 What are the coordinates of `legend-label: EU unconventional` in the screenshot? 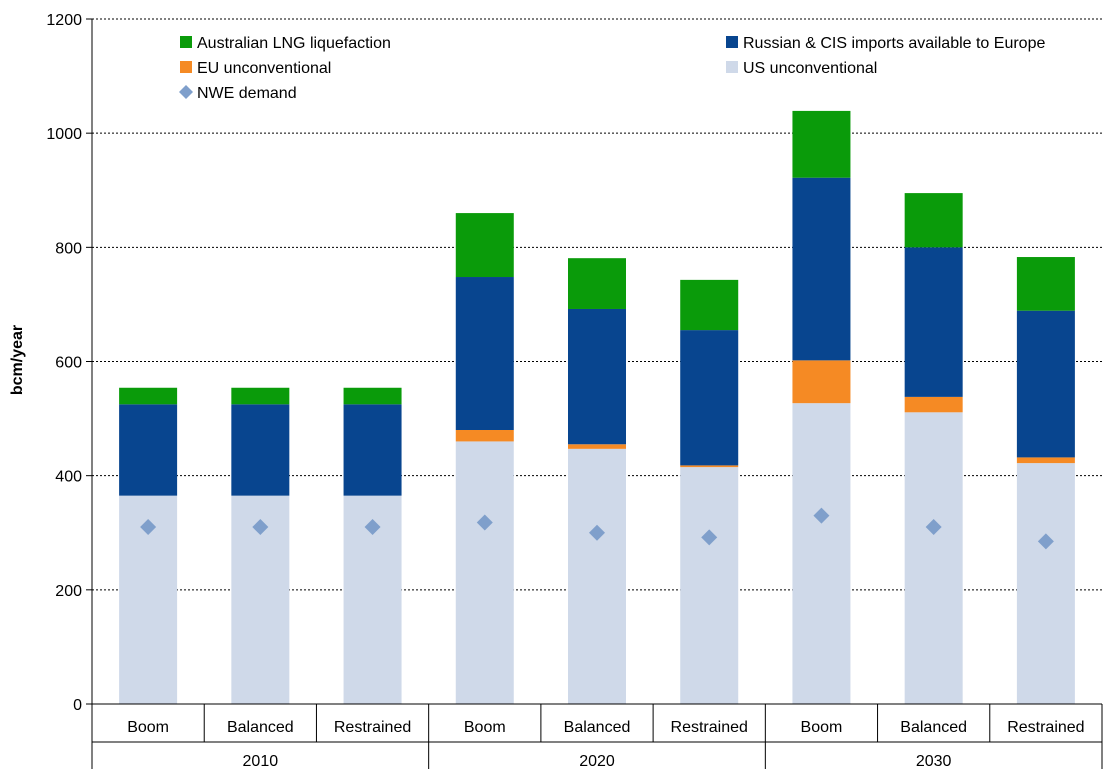 It's located at (264, 68).